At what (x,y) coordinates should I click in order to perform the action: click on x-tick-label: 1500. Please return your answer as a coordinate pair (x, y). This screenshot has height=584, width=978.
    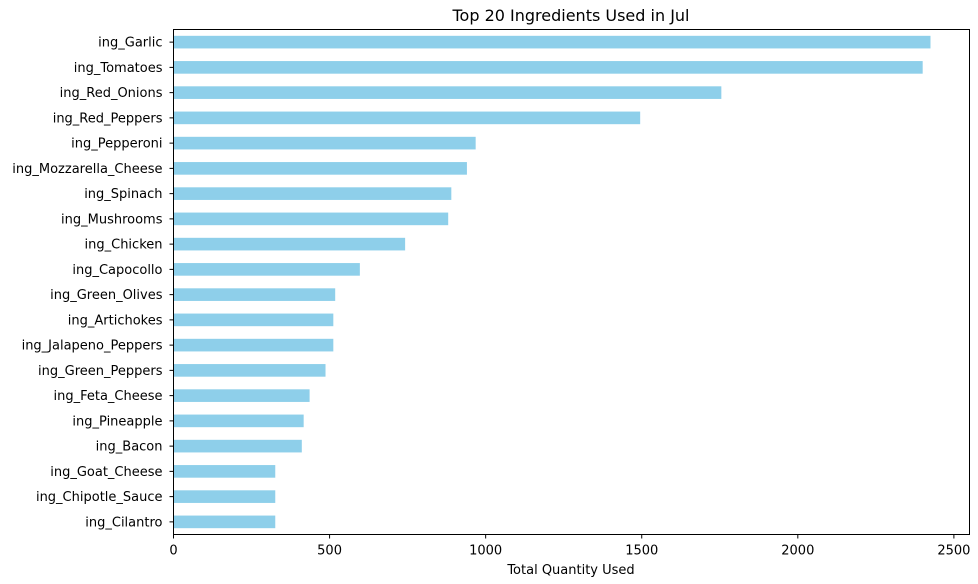
    Looking at the image, I should click on (641, 551).